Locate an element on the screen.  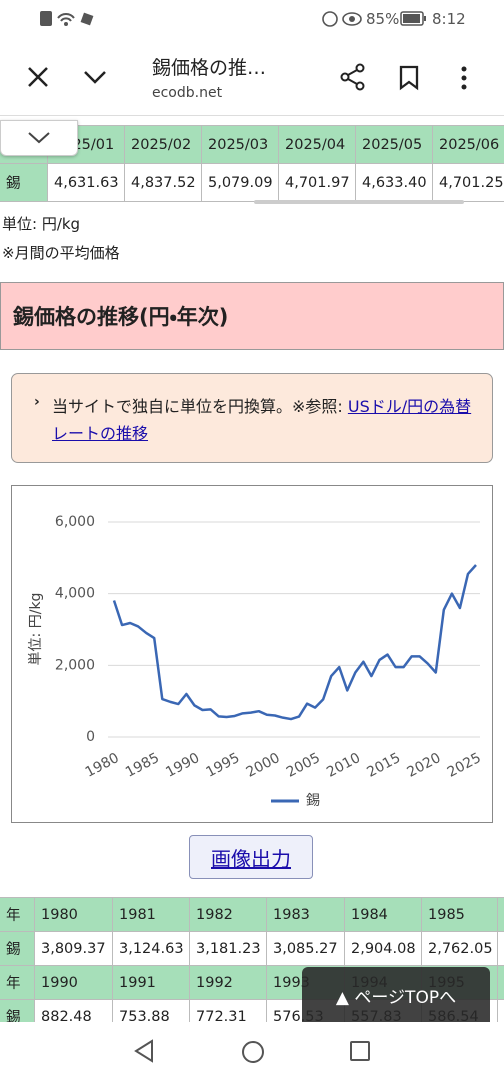
header-cell: 1980 is located at coordinates (74, 915).